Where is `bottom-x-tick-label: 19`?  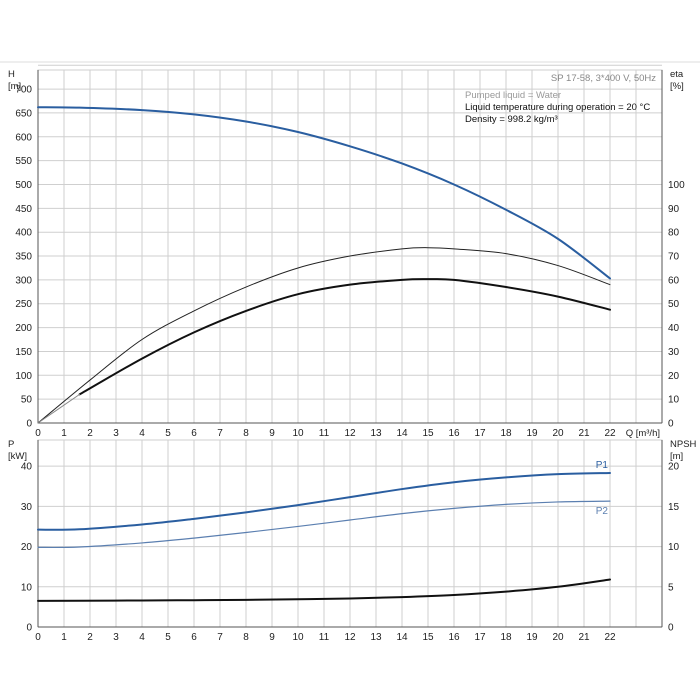
bottom-x-tick-label: 19 is located at coordinates (532, 637).